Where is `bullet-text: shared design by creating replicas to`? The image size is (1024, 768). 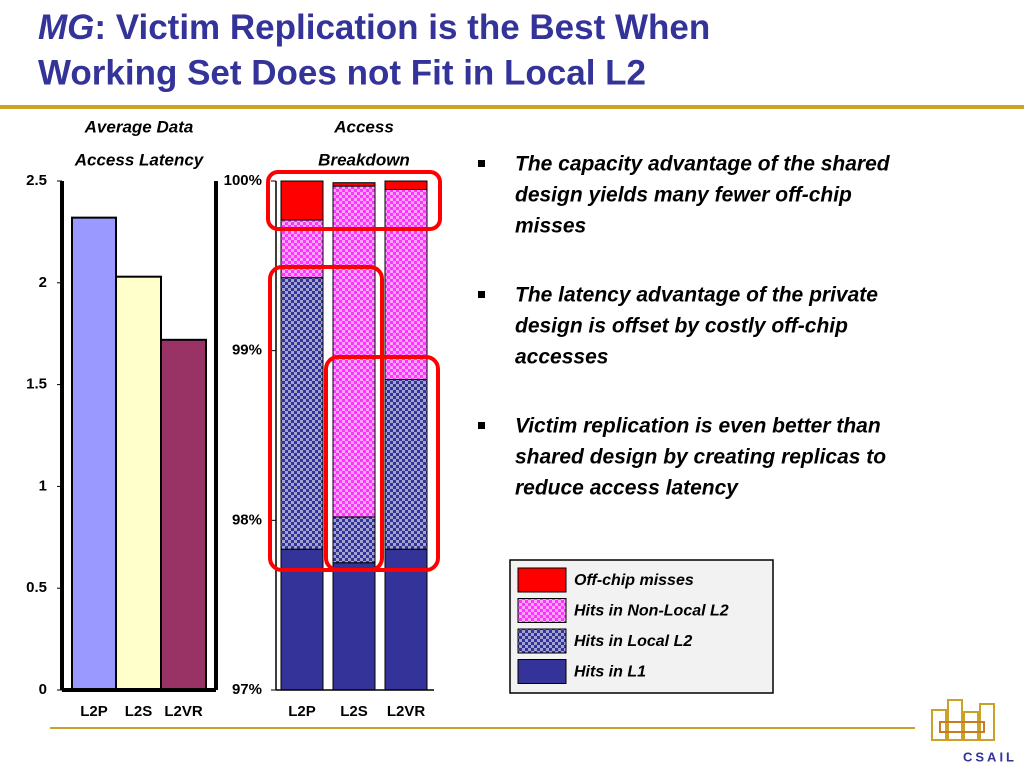 bullet-text: shared design by creating replicas to is located at coordinates (700, 457).